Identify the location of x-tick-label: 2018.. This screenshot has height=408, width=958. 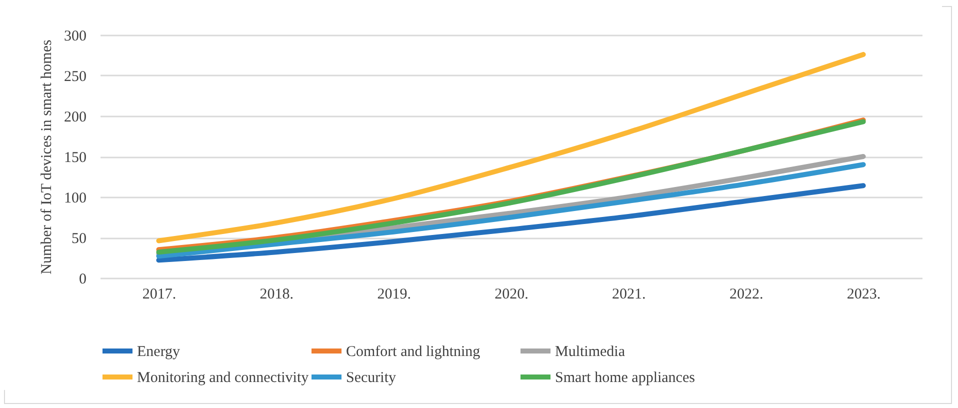
(277, 294).